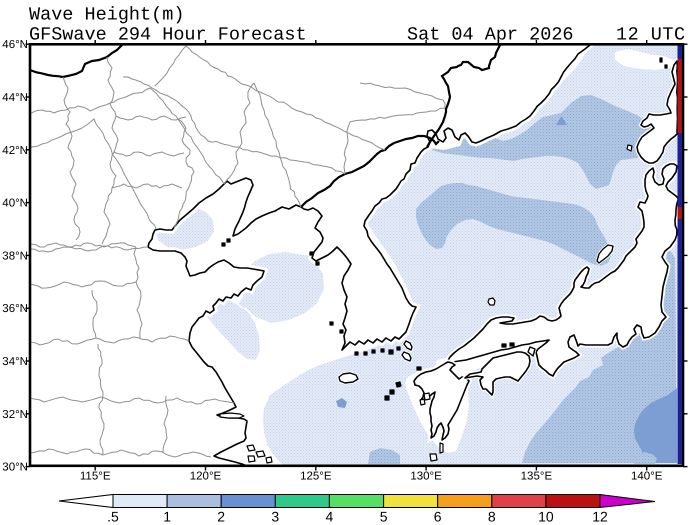 Image resolution: width=700 pixels, height=525 pixels. I want to click on svg-text: 115°E, so click(95, 477).